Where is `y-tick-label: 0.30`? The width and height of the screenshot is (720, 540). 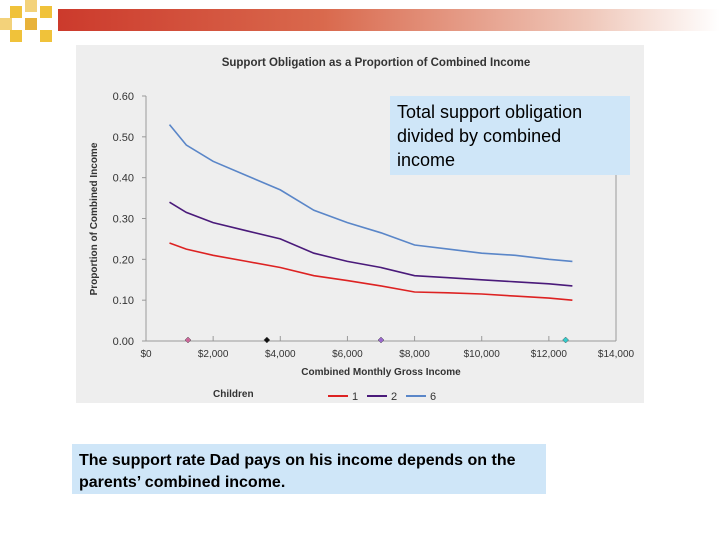
y-tick-label: 0.30 is located at coordinates (123, 220).